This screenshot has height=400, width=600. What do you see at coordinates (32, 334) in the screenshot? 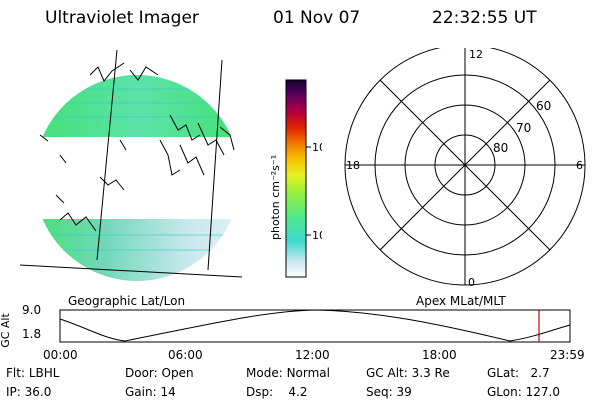
I see `orbit-ytick-min: 1.8` at bounding box center [32, 334].